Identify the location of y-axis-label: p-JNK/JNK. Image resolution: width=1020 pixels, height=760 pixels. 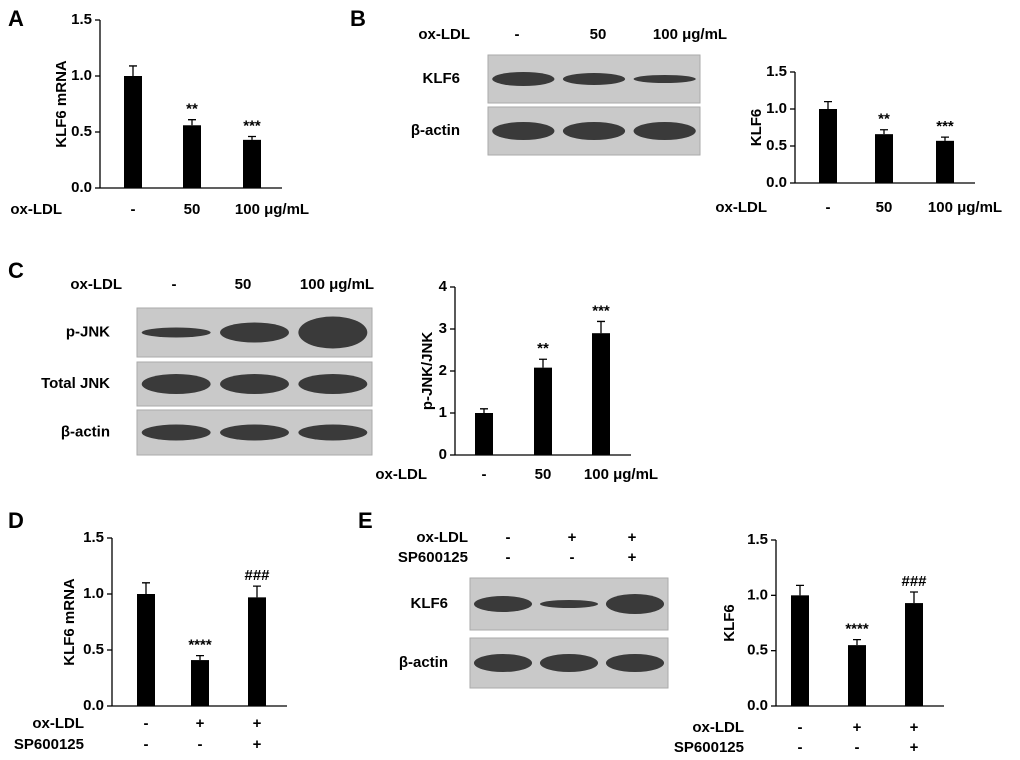
(427, 371).